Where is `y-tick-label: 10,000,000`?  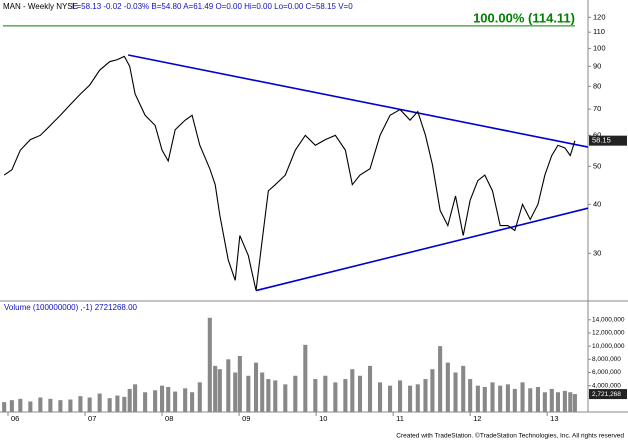
y-tick-label: 10,000,000 is located at coordinates (608, 346).